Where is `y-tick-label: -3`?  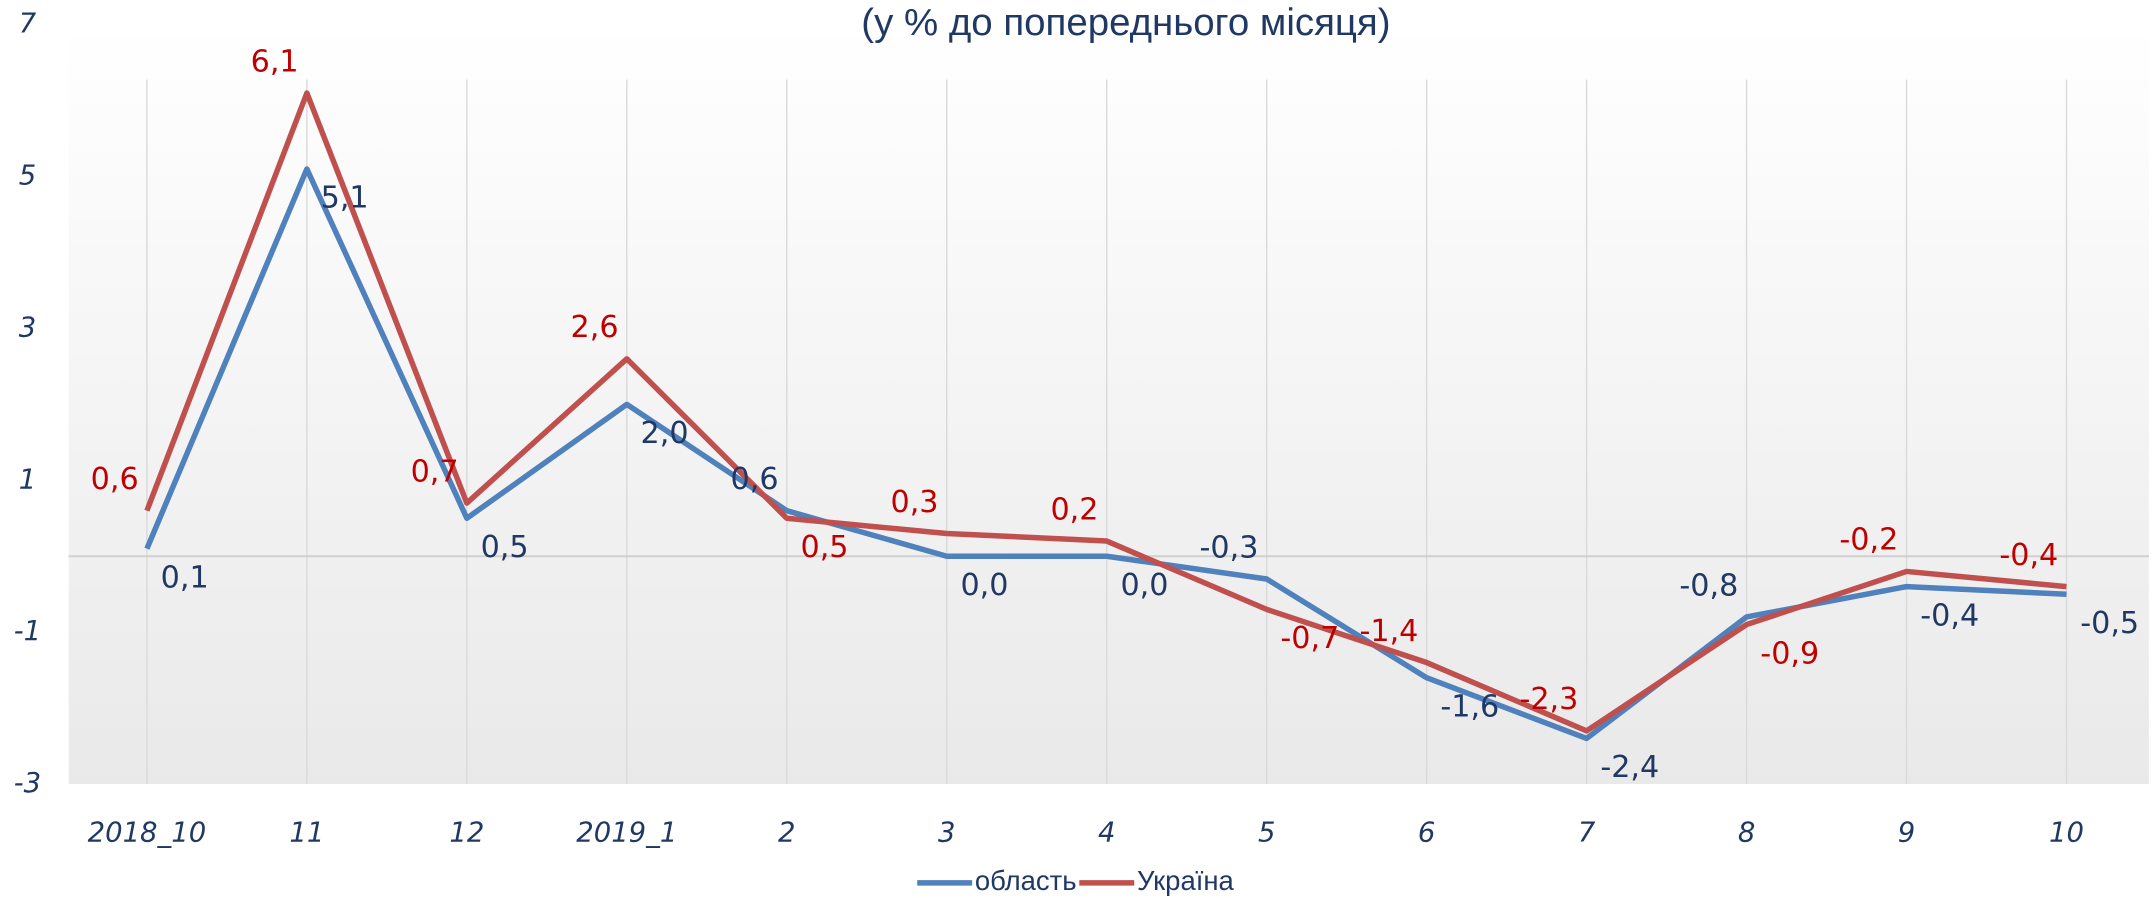
y-tick-label: -3 is located at coordinates (27, 783).